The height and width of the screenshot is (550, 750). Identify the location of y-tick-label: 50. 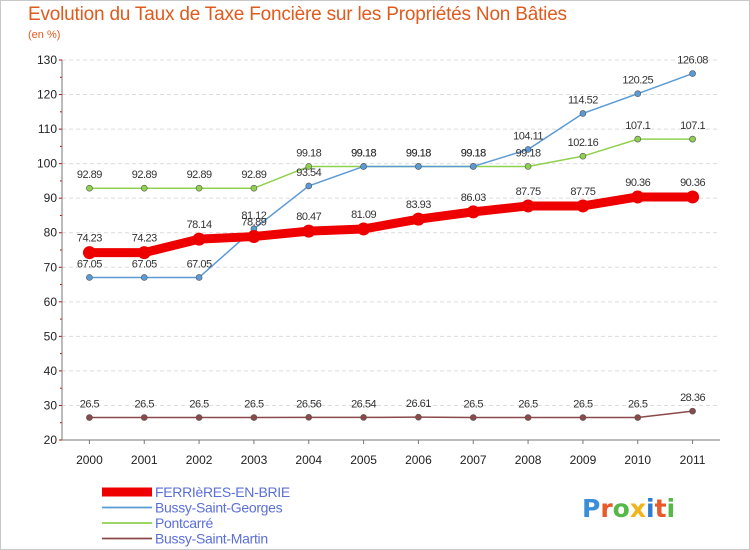
(51, 336).